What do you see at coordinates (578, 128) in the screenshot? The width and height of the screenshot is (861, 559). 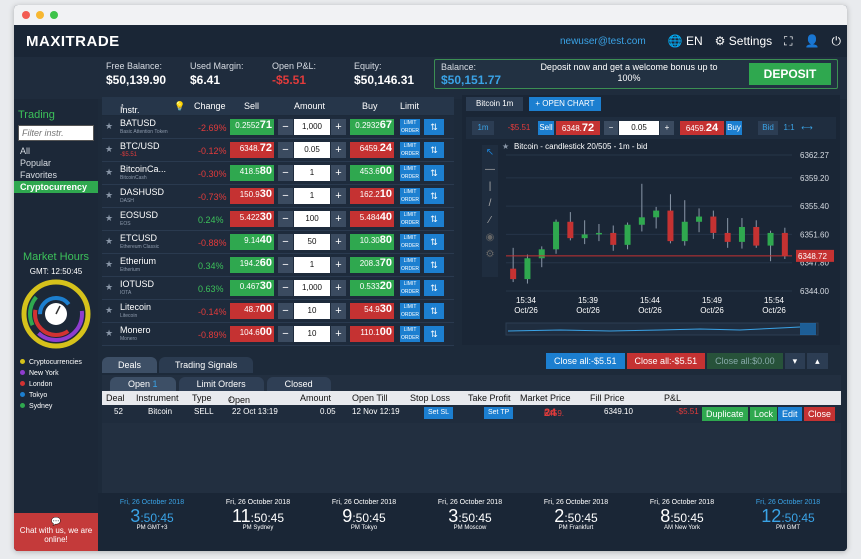 I see `chart-sell-price: 6348.72` at bounding box center [578, 128].